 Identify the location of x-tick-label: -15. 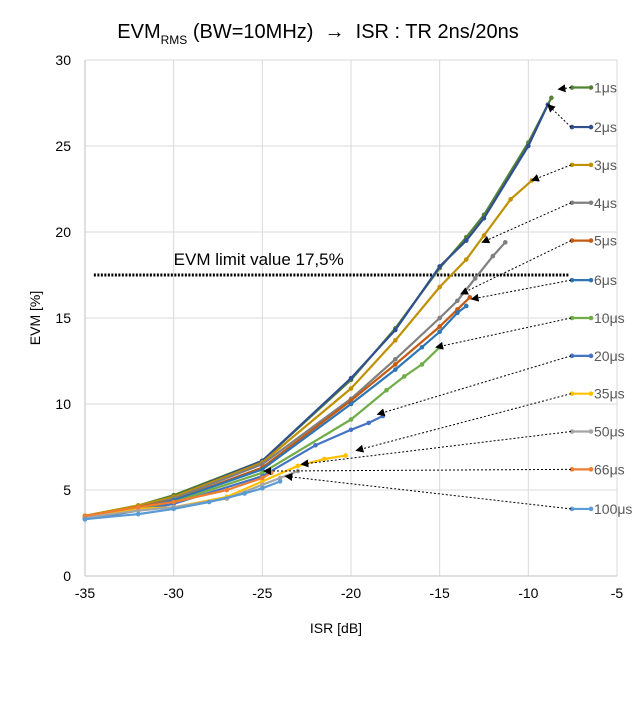
(440, 593).